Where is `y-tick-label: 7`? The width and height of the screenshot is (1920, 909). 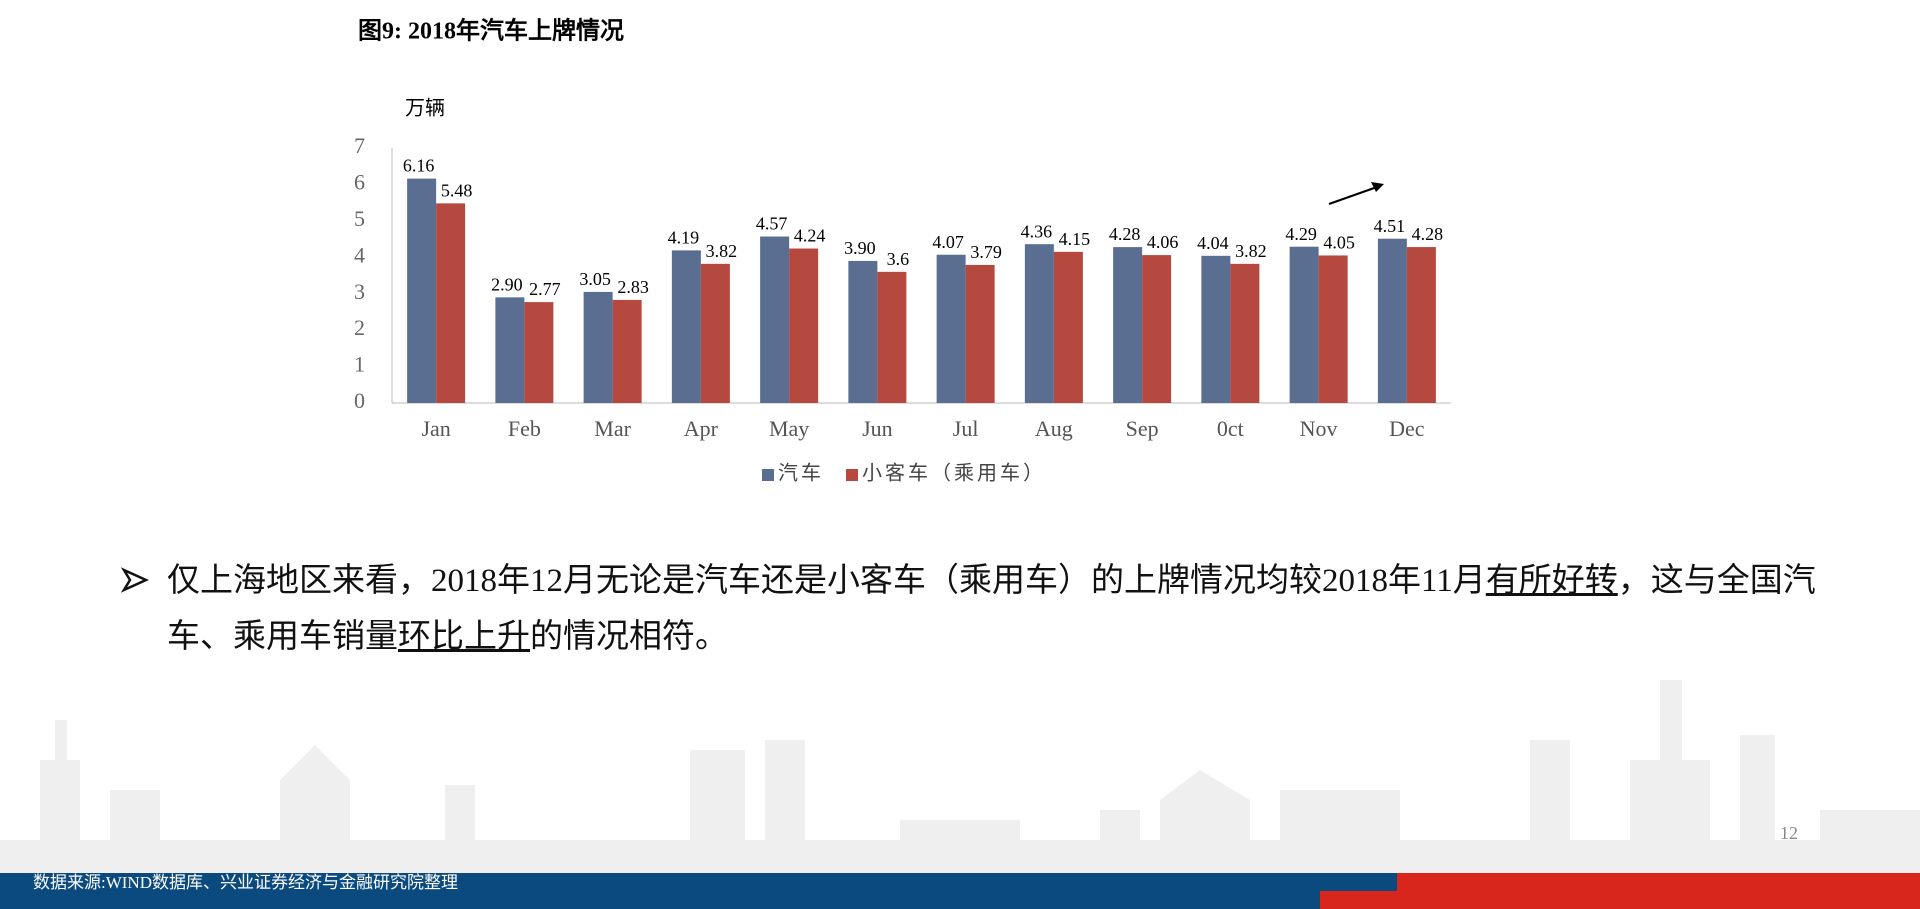
y-tick-label: 7 is located at coordinates (359, 145).